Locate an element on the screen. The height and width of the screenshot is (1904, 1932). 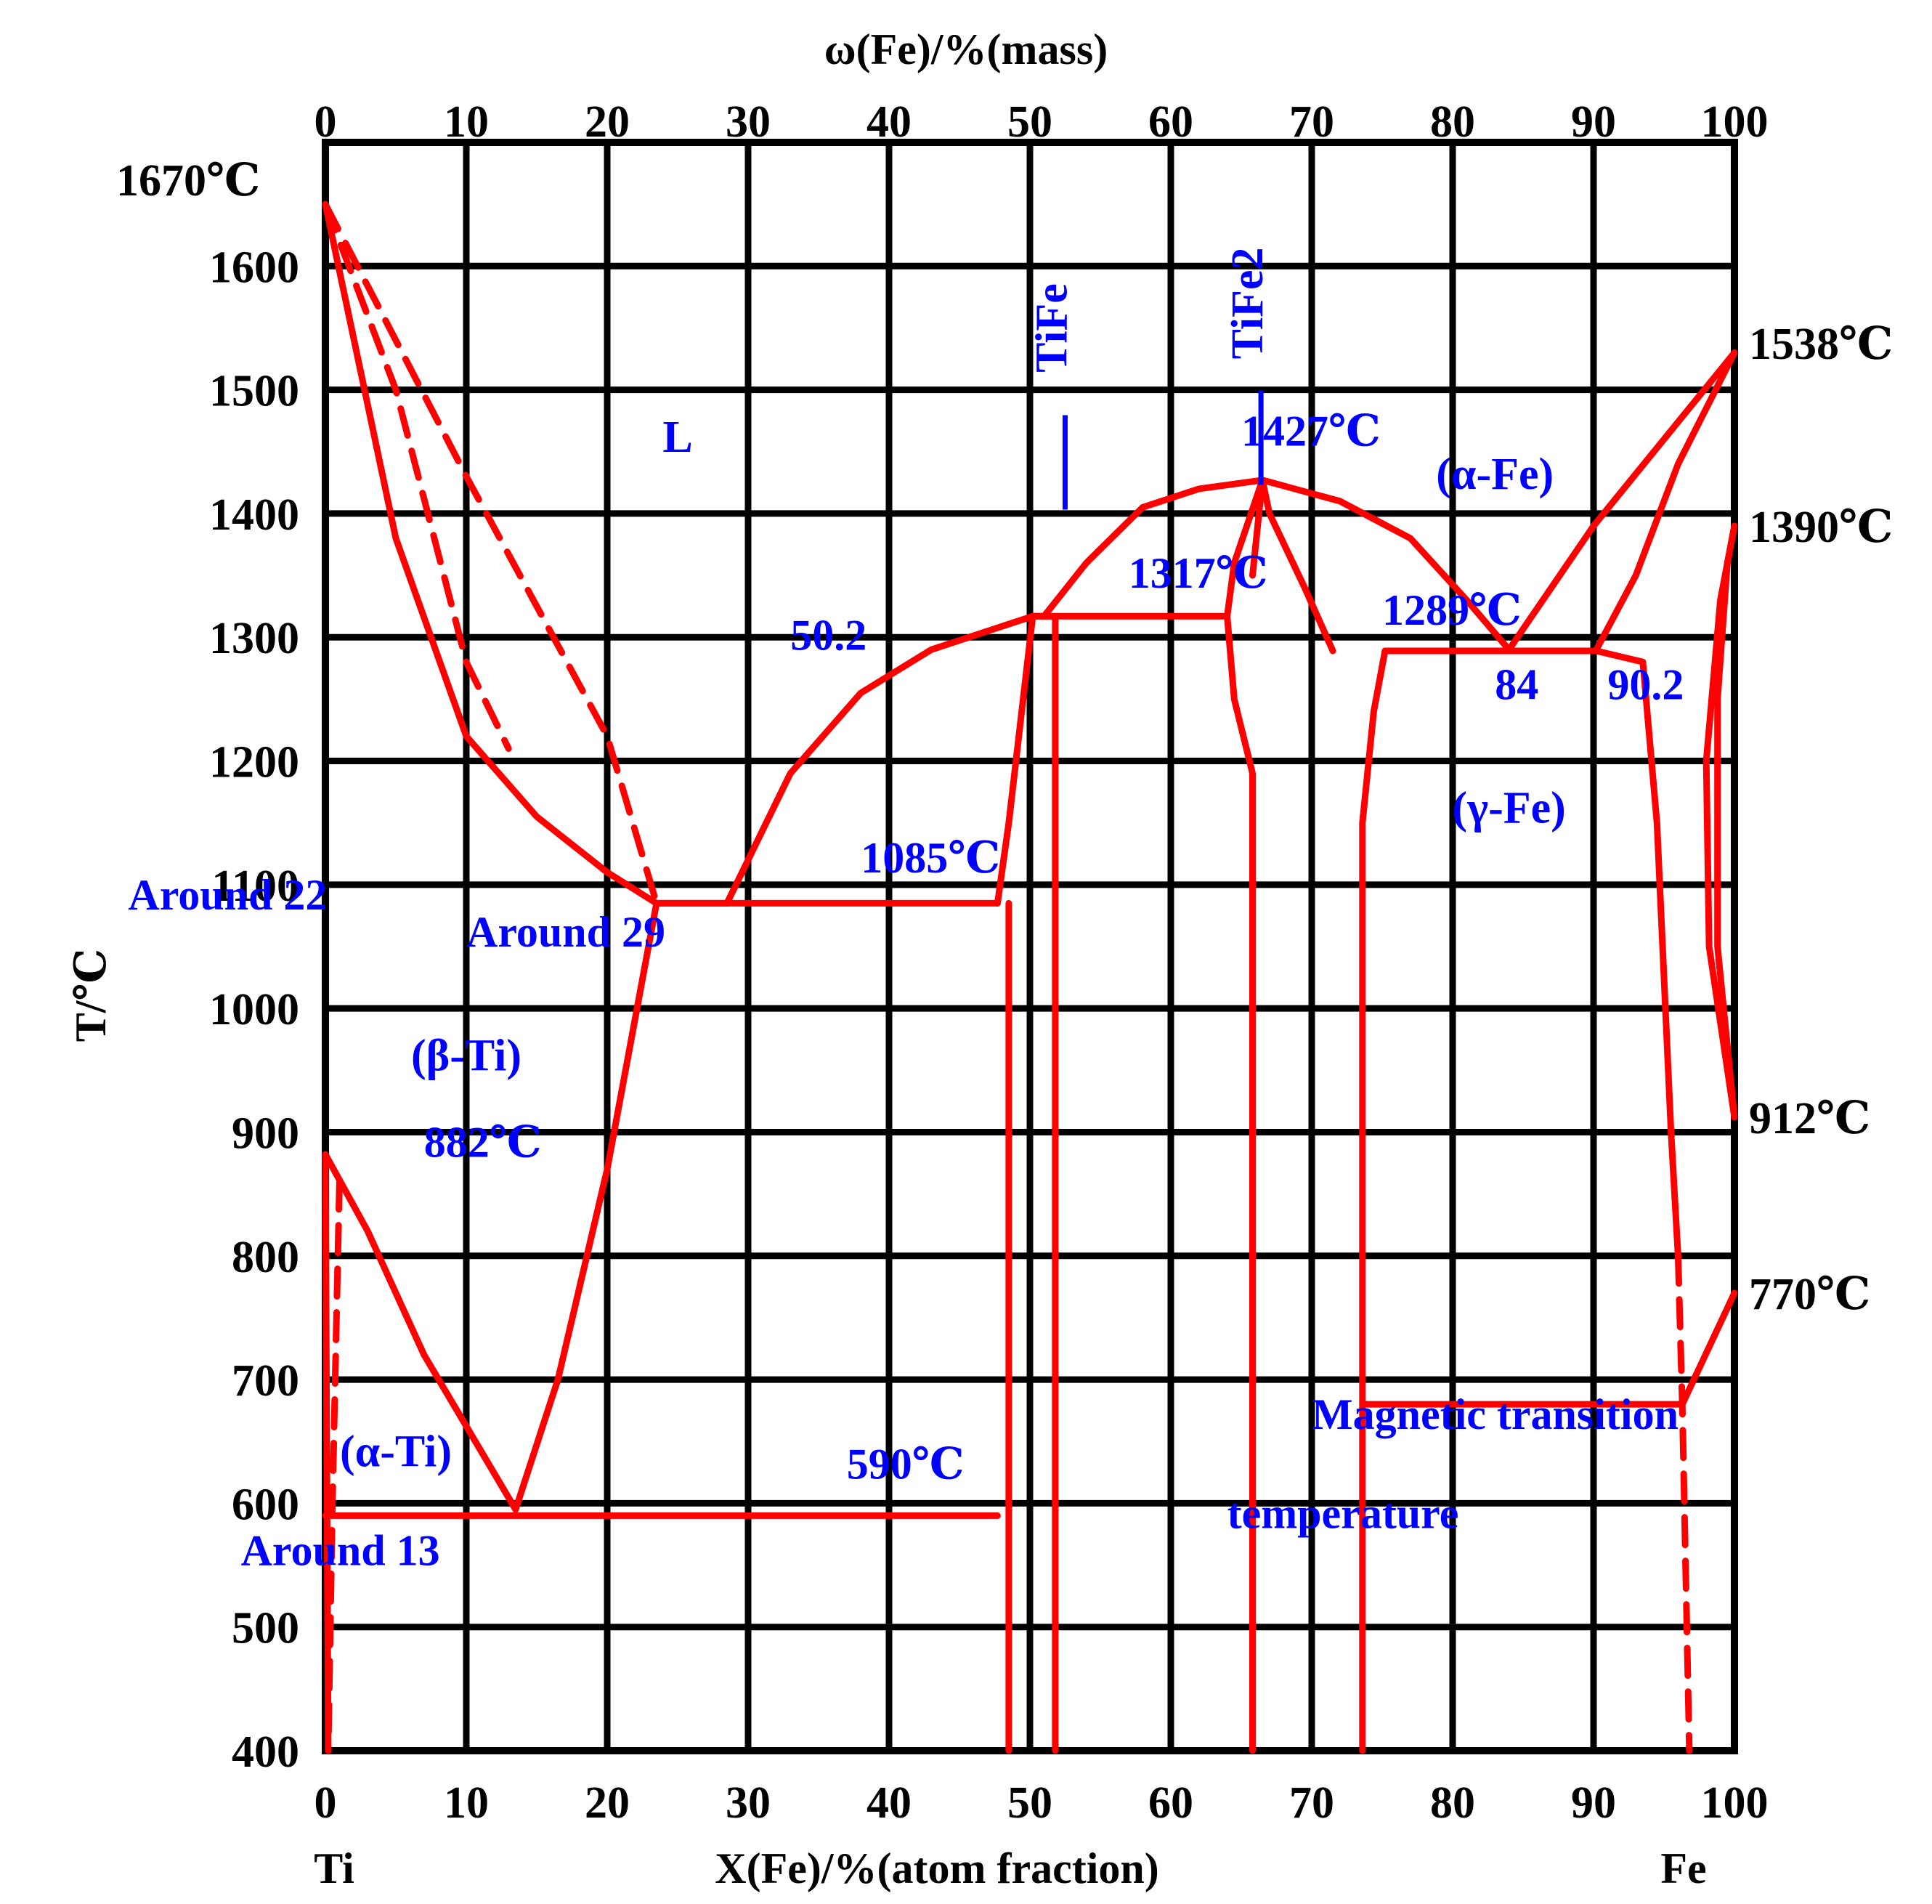
y-axis-label: T/℃ is located at coordinates (91, 995).